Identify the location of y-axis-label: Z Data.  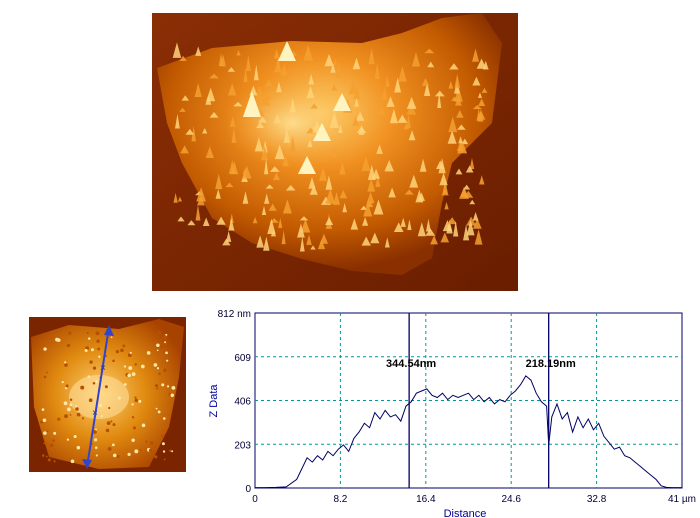
(214, 401).